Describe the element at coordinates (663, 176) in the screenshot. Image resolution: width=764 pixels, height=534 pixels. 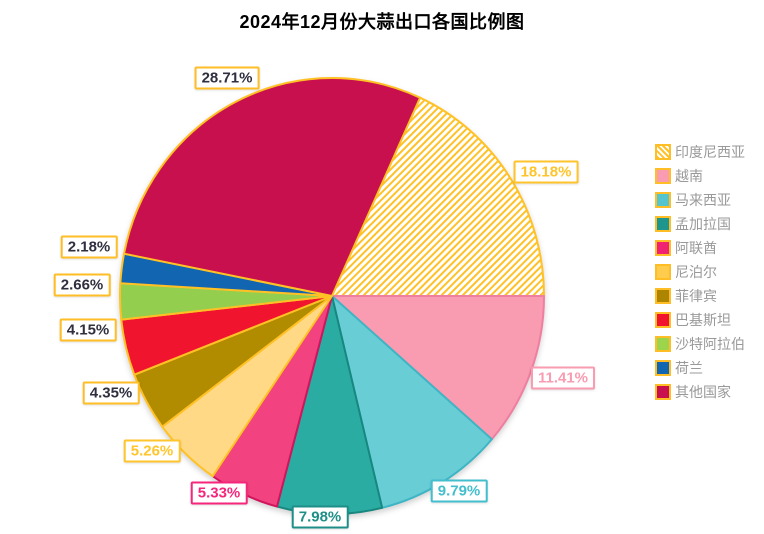
I see `legend-swatch-越南` at that location.